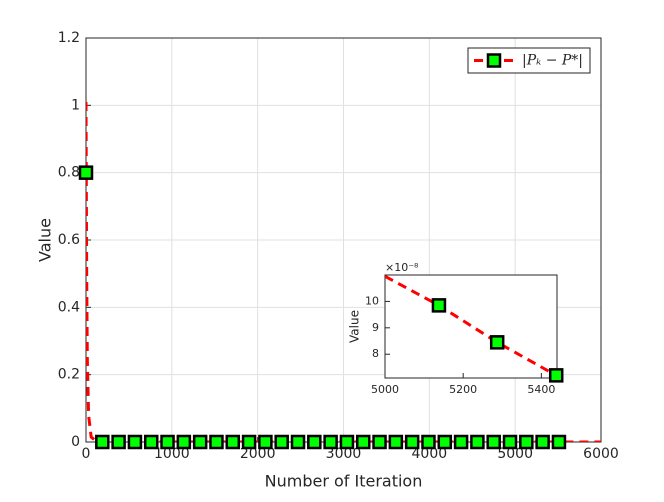  Describe the element at coordinates (372, 300) in the screenshot. I see `y-tick-label: 10` at that location.